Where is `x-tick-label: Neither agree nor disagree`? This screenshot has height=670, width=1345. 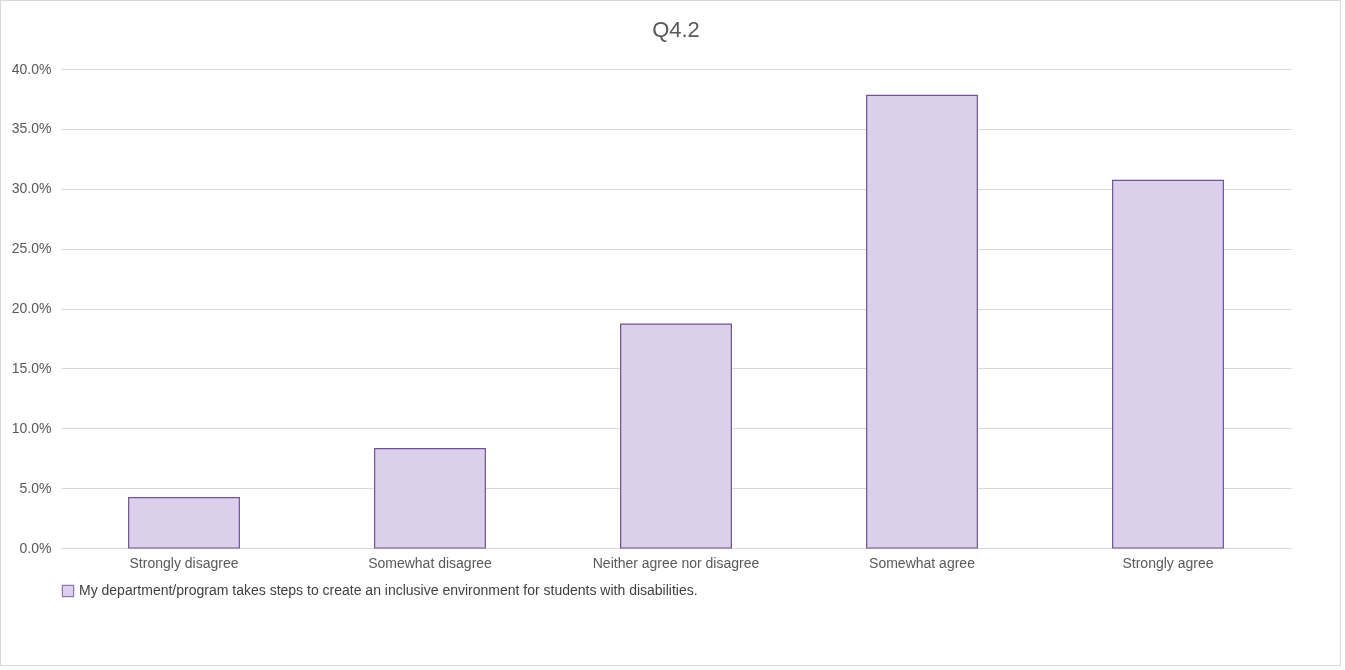 x-tick-label: Neither agree nor disagree is located at coordinates (676, 562).